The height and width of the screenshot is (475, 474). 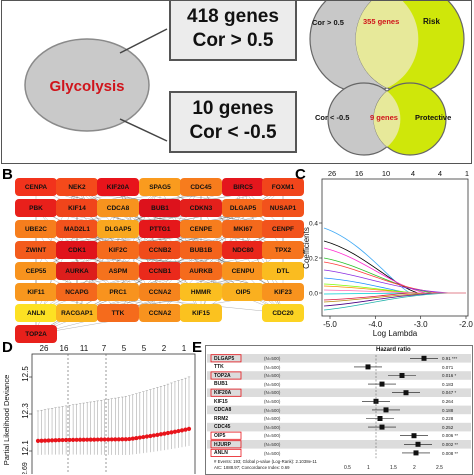 What do you see at coordinates (197, 347) in the screenshot?
I see `panel-e-letter: E` at bounding box center [197, 347].